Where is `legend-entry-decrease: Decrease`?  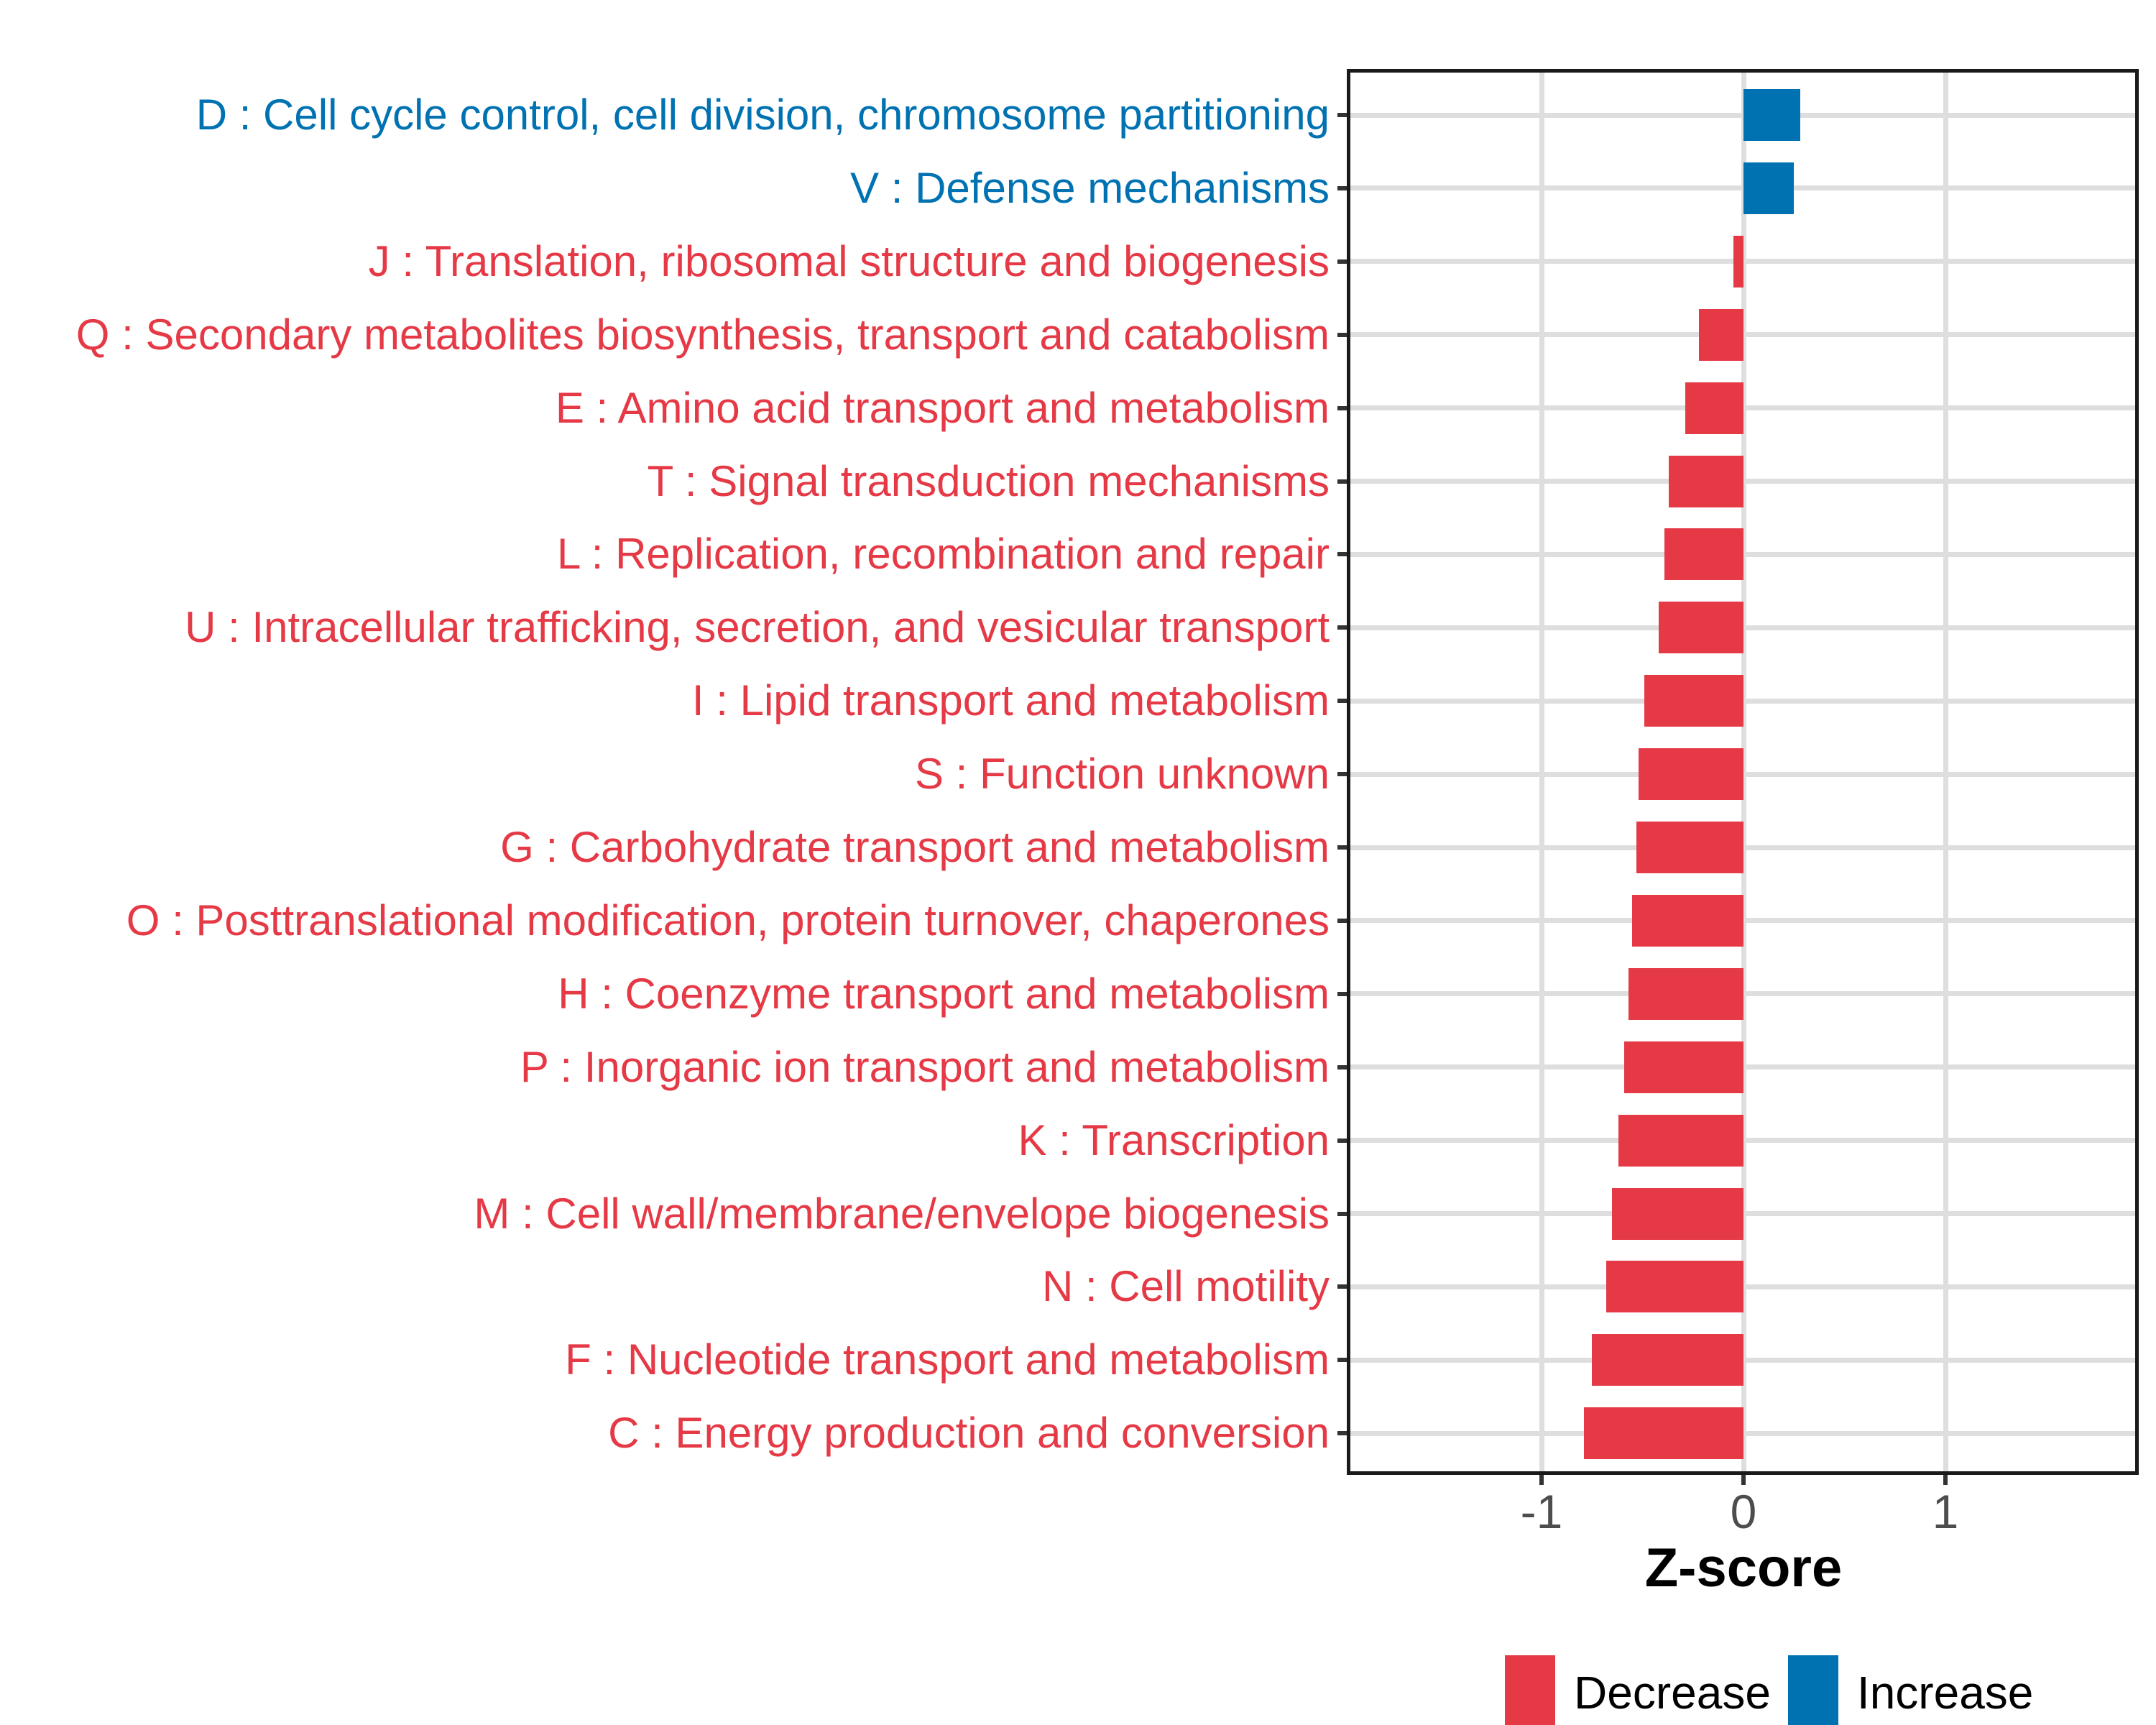
legend-entry-decrease: Decrease is located at coordinates (1638, 1690).